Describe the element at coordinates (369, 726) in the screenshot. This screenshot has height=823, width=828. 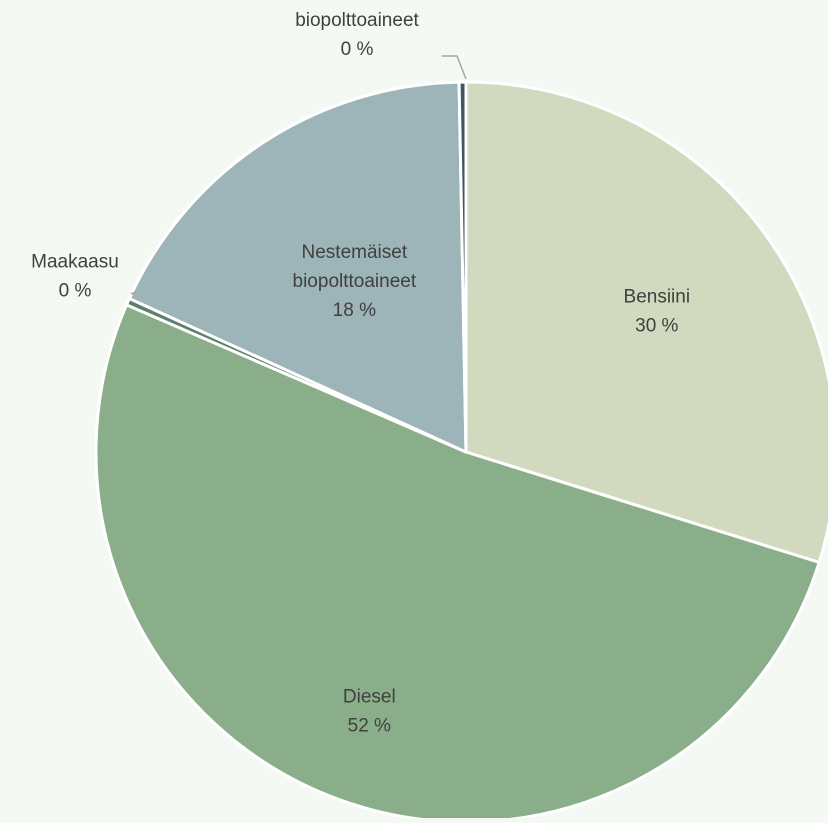
I see `data-label-value: 52 %` at that location.